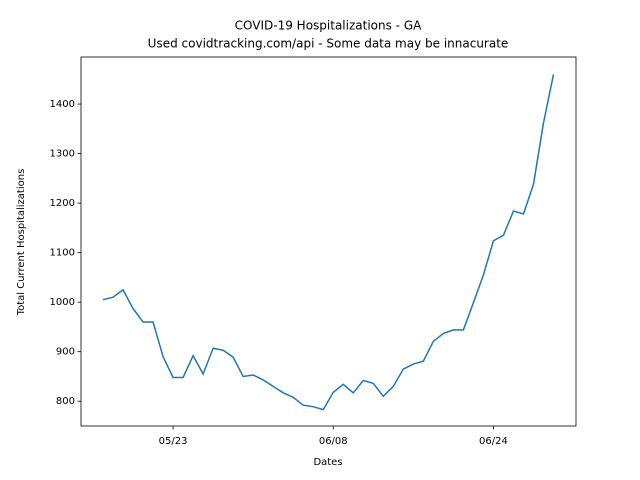 The height and width of the screenshot is (480, 640). I want to click on x-axis-label: Dates, so click(327, 462).